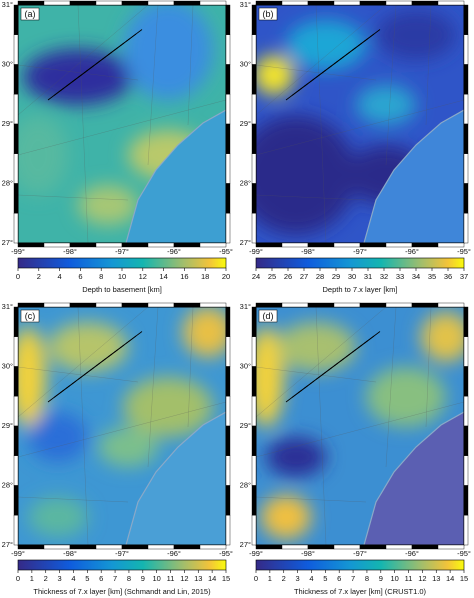 The height and width of the screenshot is (598, 474). What do you see at coordinates (288, 276) in the screenshot?
I see `colorbar-tick-label: 26` at bounding box center [288, 276].